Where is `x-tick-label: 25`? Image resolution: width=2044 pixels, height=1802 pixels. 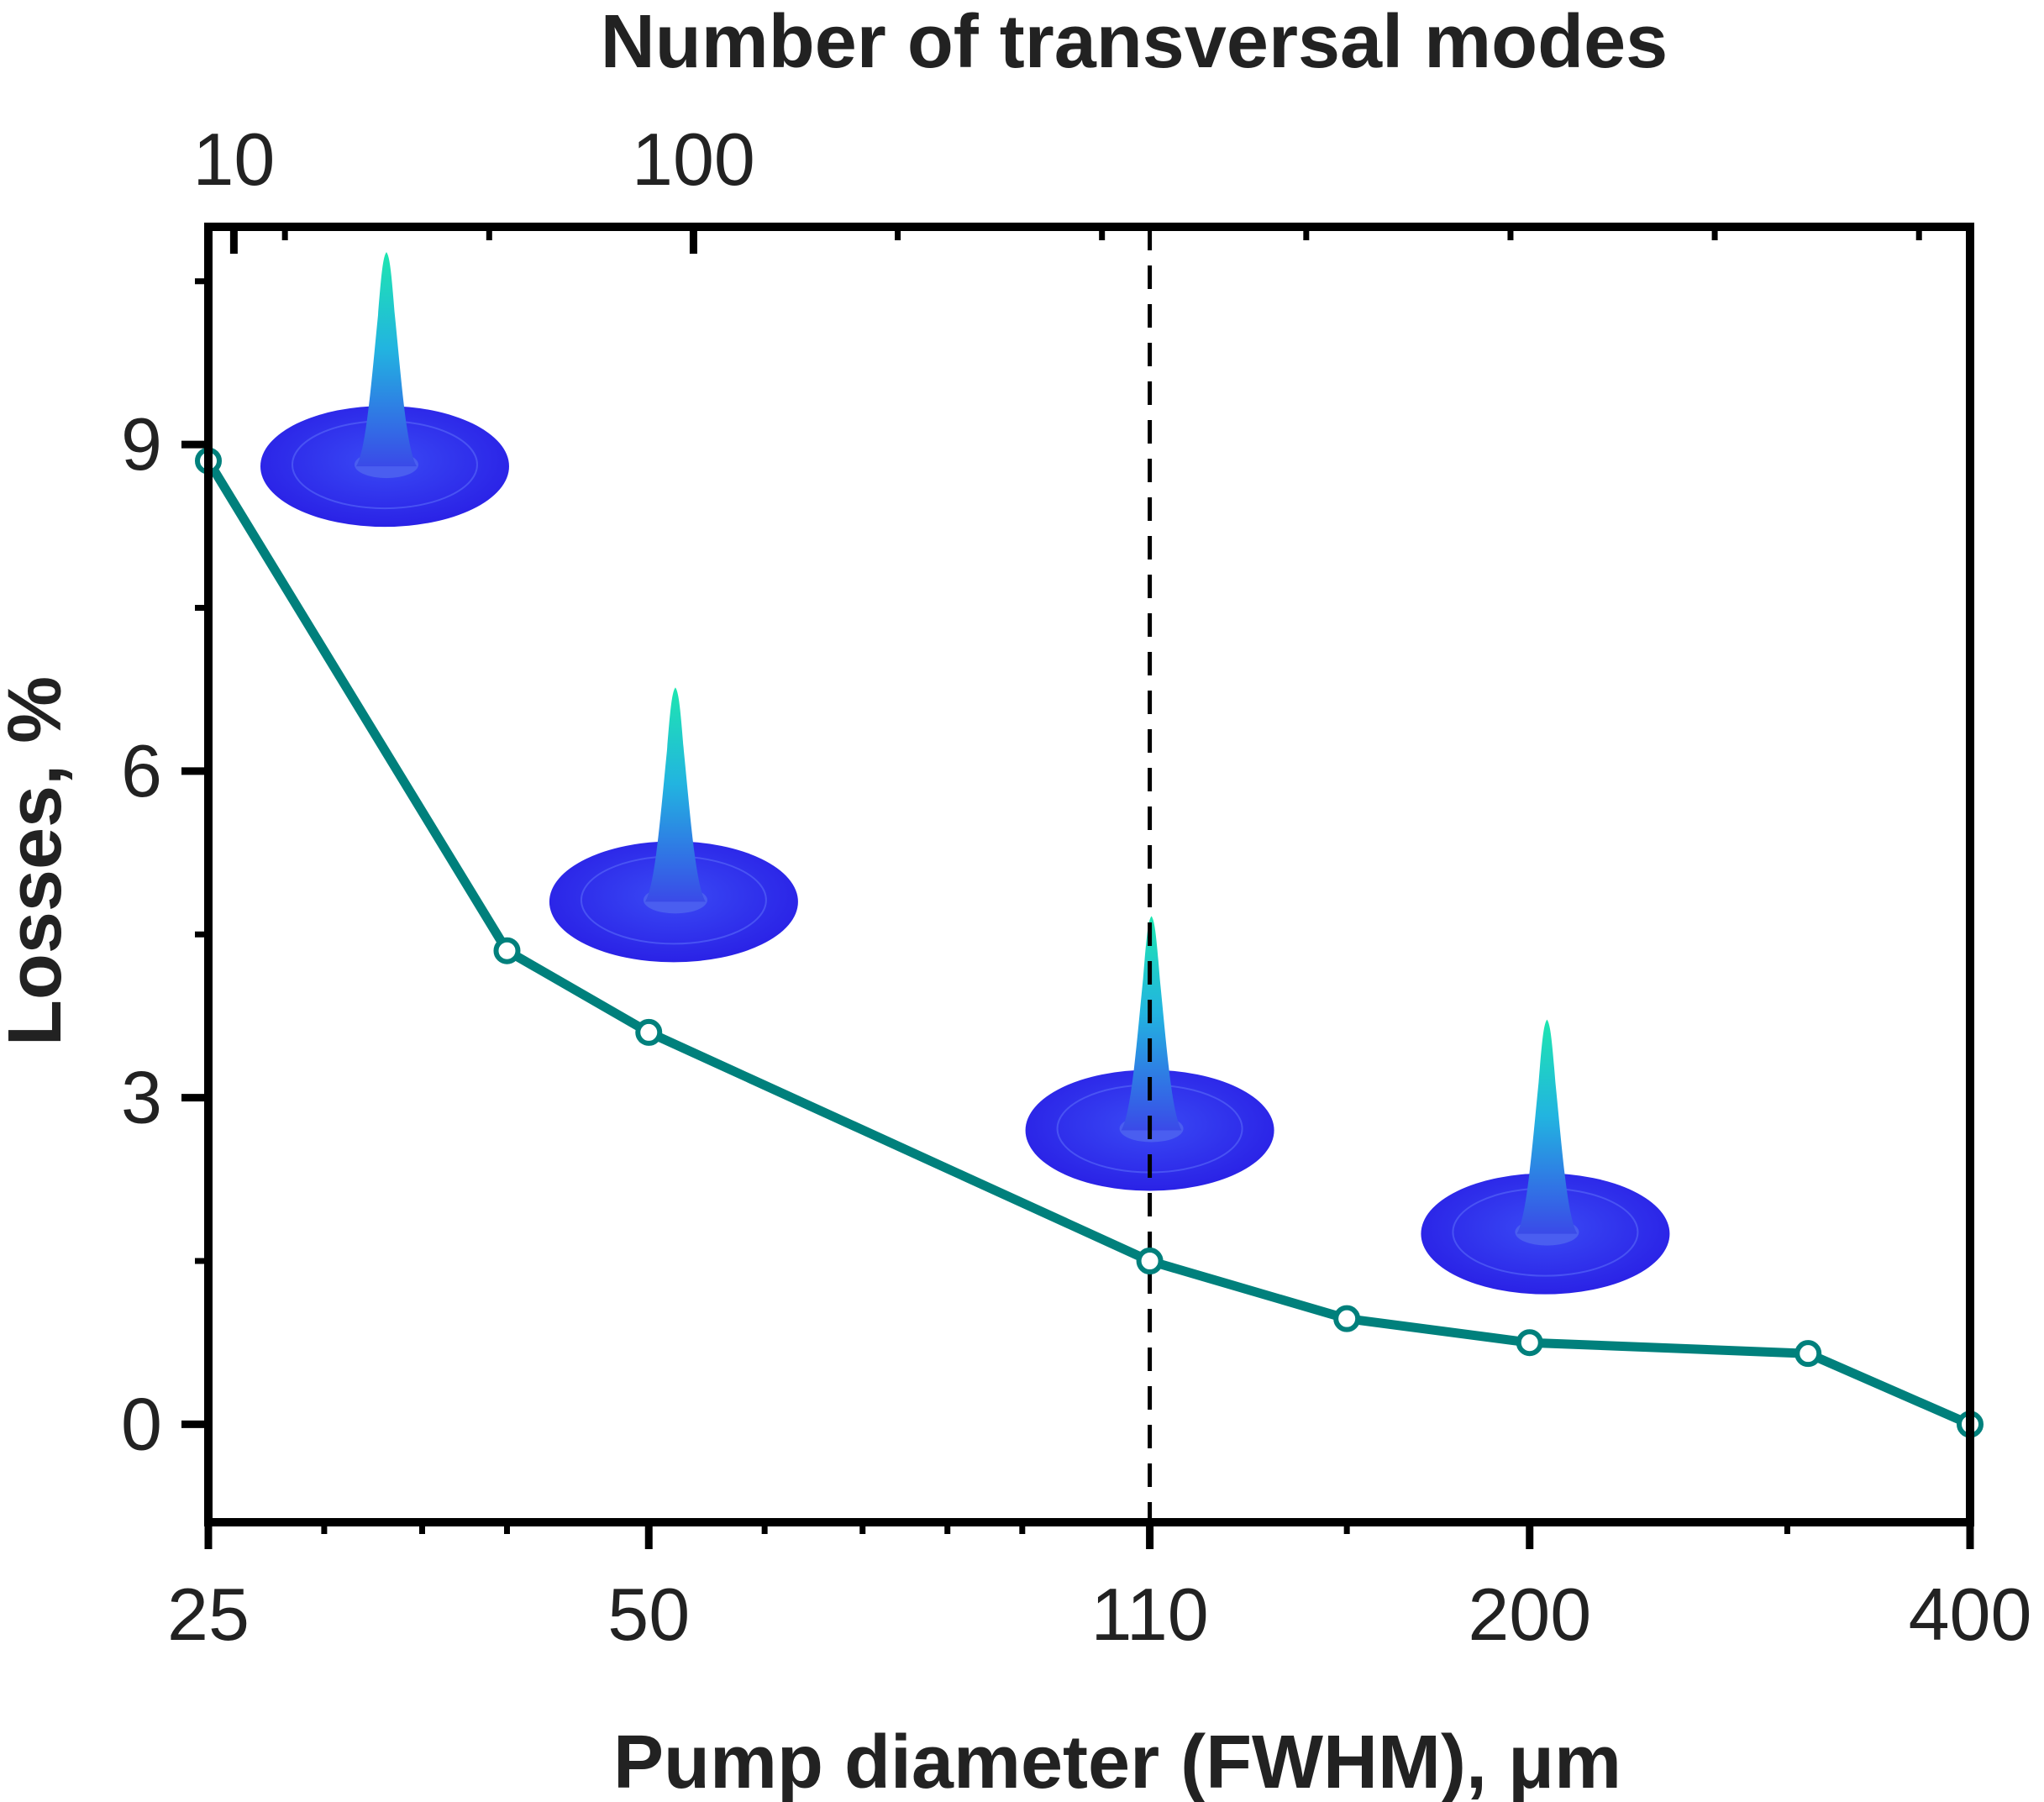 x-tick-label: 25 is located at coordinates (208, 1614).